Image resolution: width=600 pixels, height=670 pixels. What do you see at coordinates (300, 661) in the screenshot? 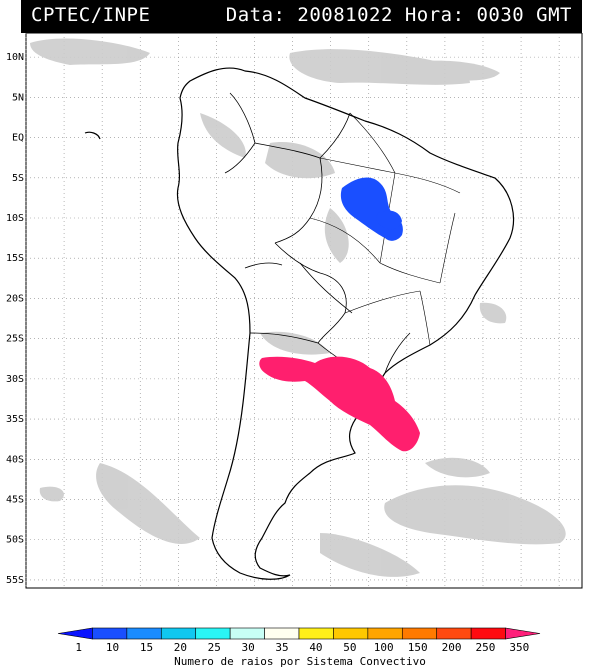
I see `colorbar-caption: Numero de raios por Sistema Convectivo` at bounding box center [300, 661].